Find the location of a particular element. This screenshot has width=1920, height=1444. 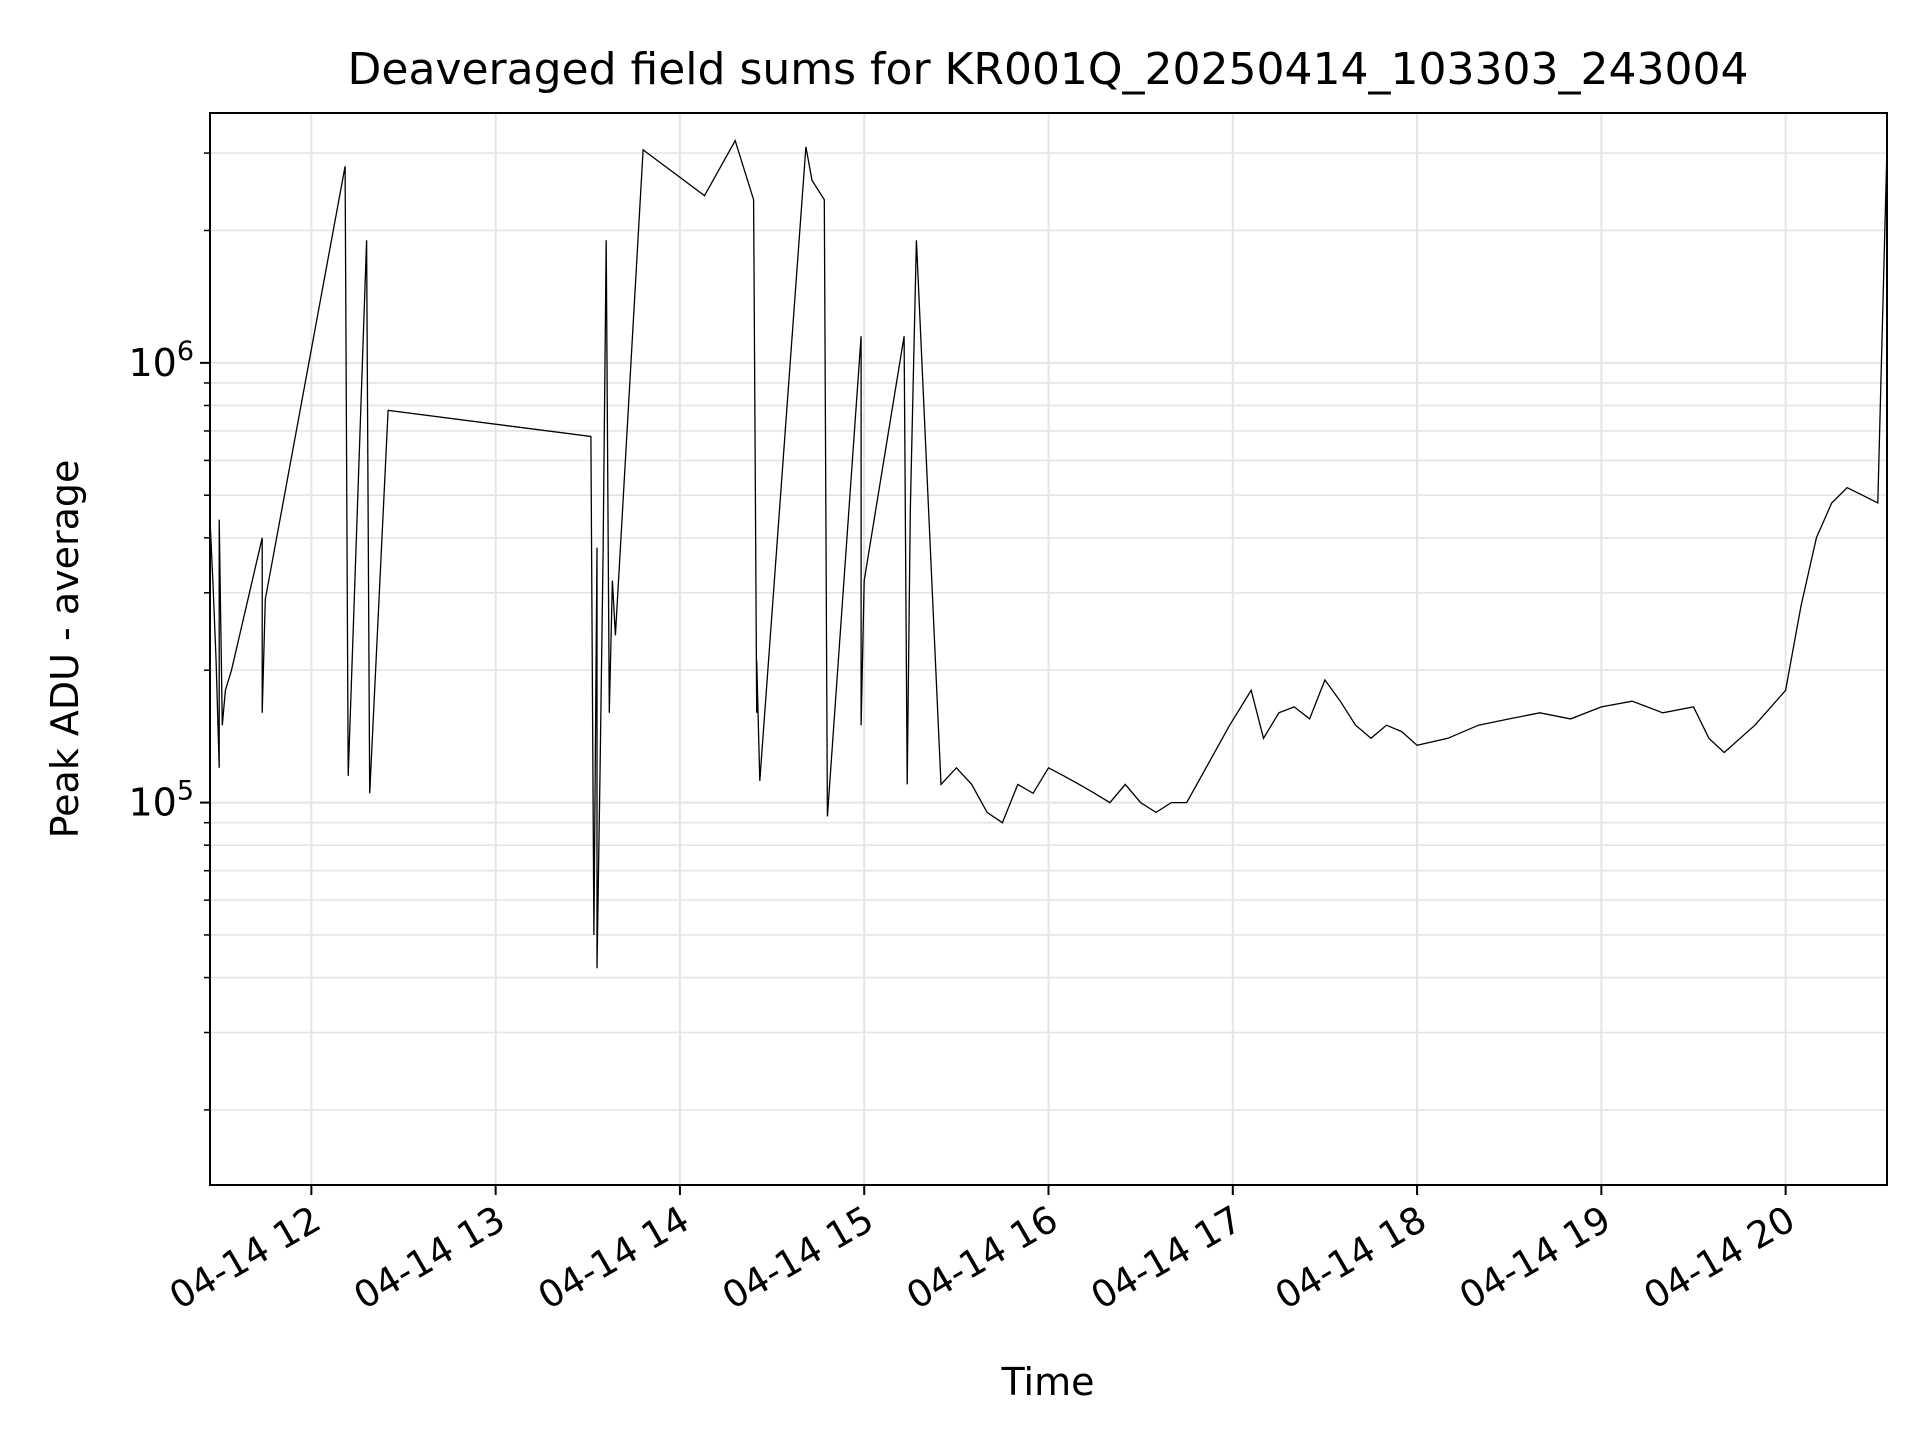

x-tick-label: 04-14 20 is located at coordinates (1720, 1258).